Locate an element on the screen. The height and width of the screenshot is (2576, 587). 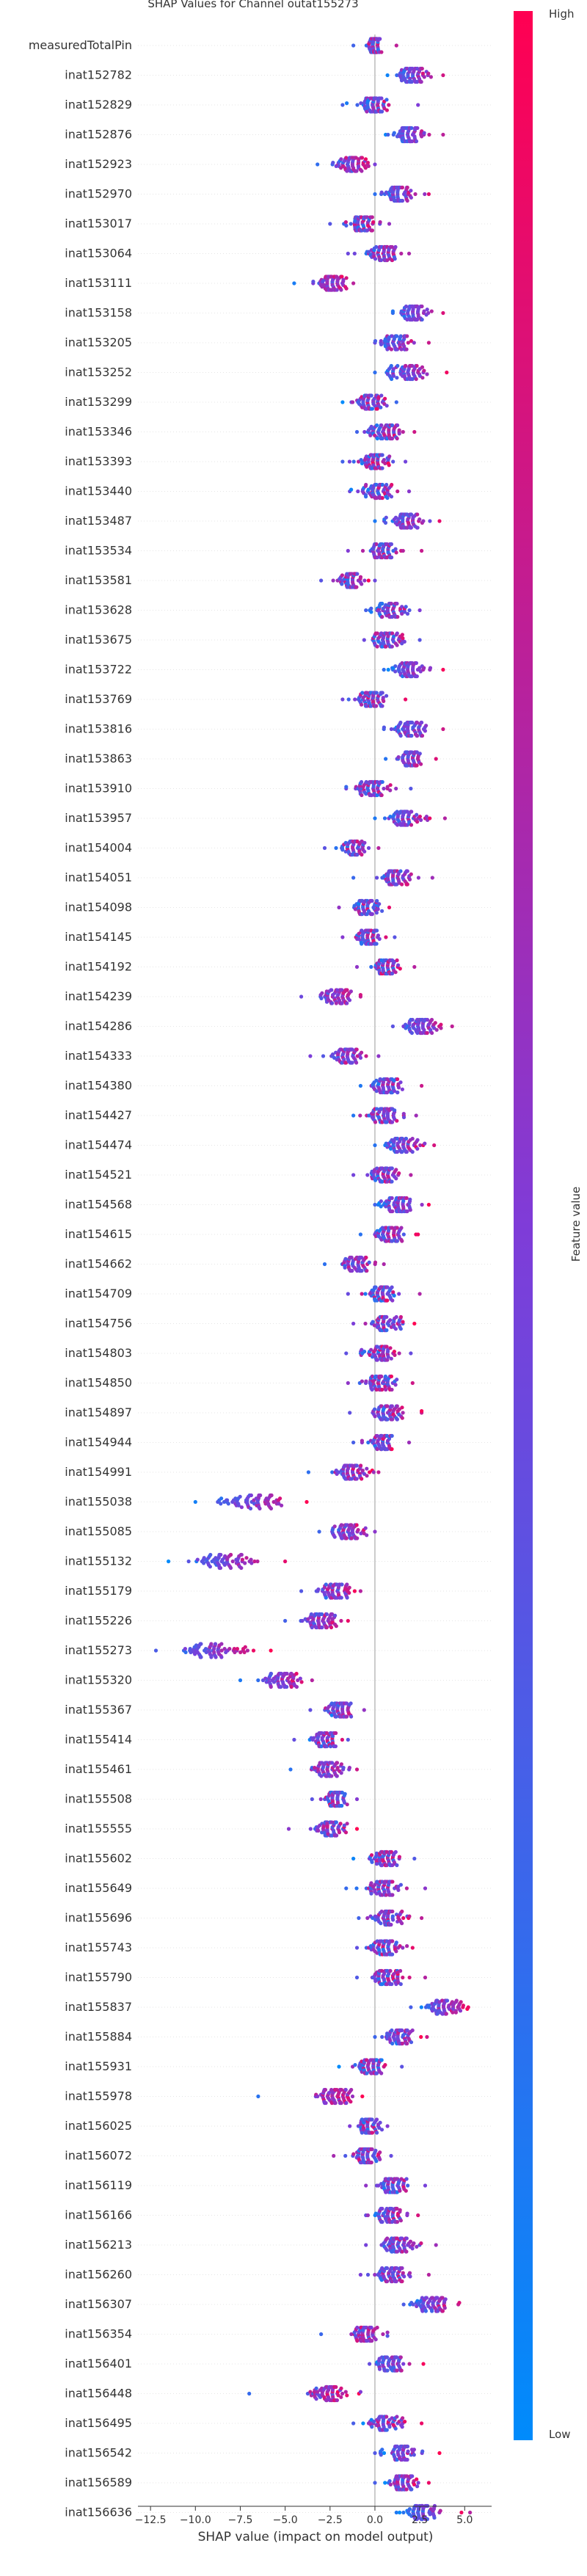
feature-row: inat154662 is located at coordinates (278, 1264).